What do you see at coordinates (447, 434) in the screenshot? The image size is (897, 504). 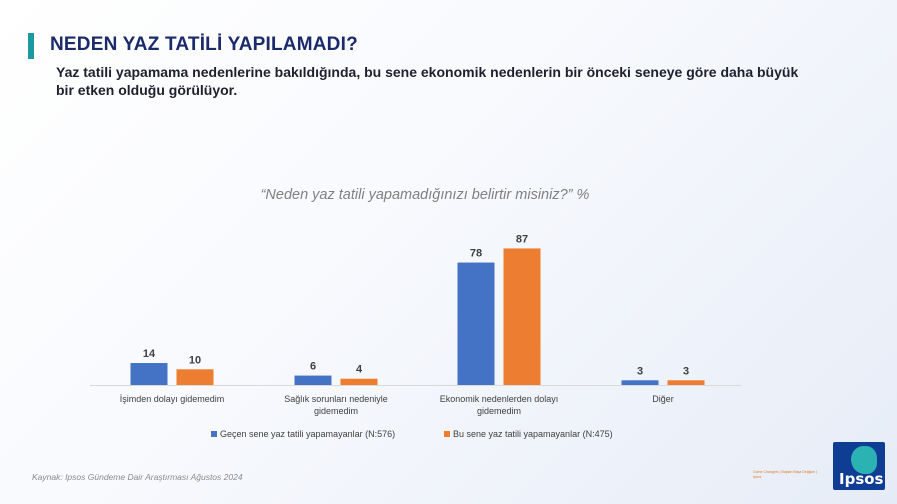 I see `legend-swatch-curr` at bounding box center [447, 434].